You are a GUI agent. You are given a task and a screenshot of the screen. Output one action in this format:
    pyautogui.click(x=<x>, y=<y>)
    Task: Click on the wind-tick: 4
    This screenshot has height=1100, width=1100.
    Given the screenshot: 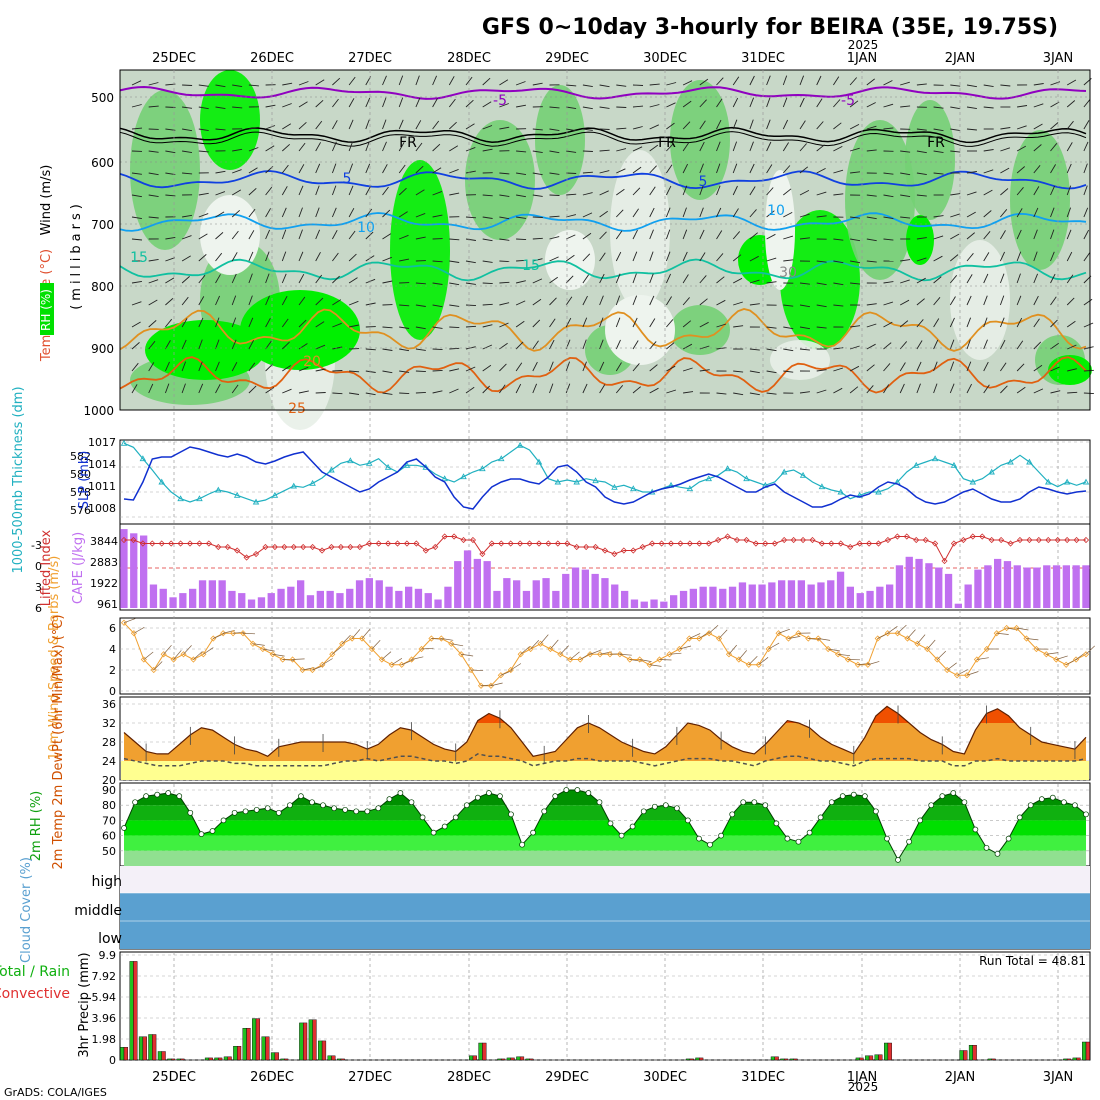 What is the action you would take?
    pyautogui.click(x=112, y=649)
    